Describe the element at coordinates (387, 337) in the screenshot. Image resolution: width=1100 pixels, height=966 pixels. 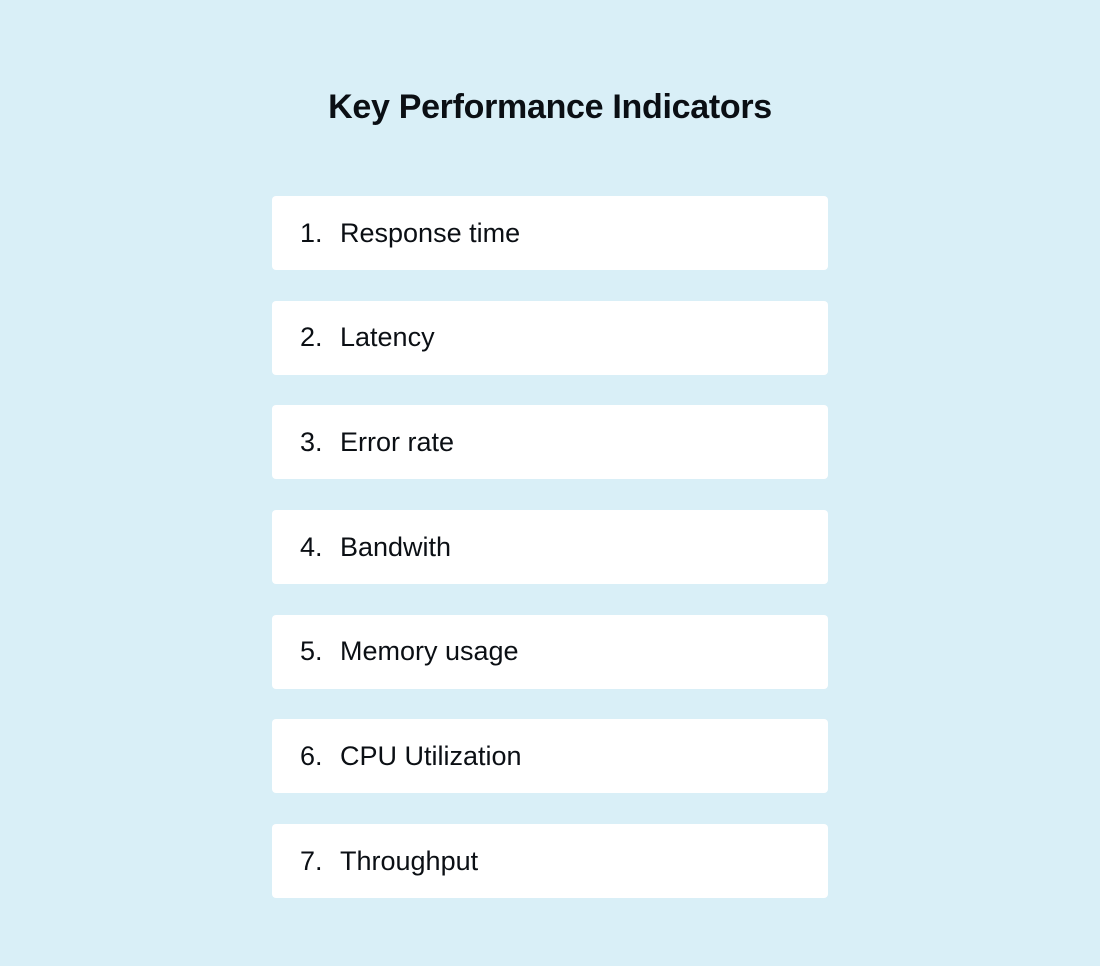
I see `item-label: Latency` at that location.